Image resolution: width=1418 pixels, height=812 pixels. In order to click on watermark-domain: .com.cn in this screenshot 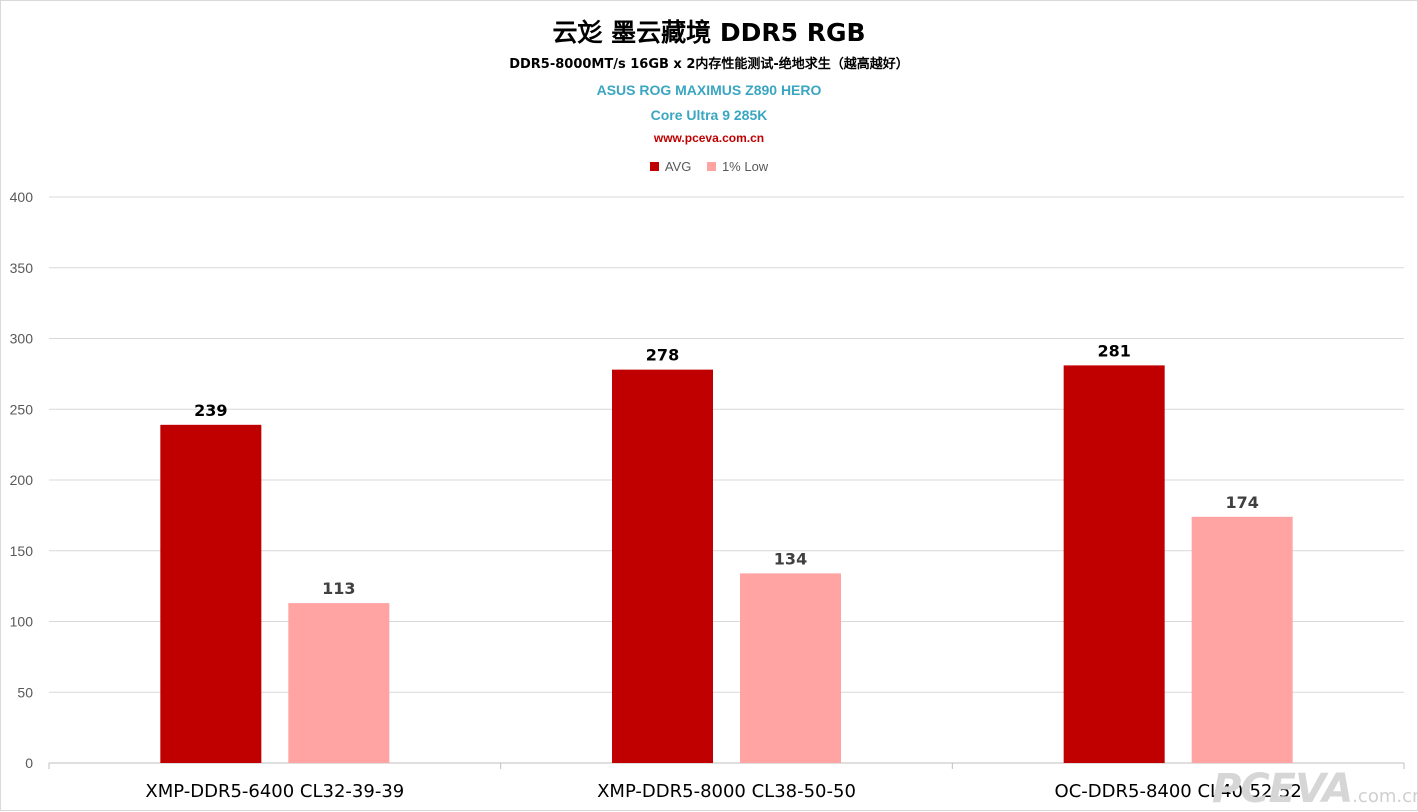, I will do `click(1385, 796)`.